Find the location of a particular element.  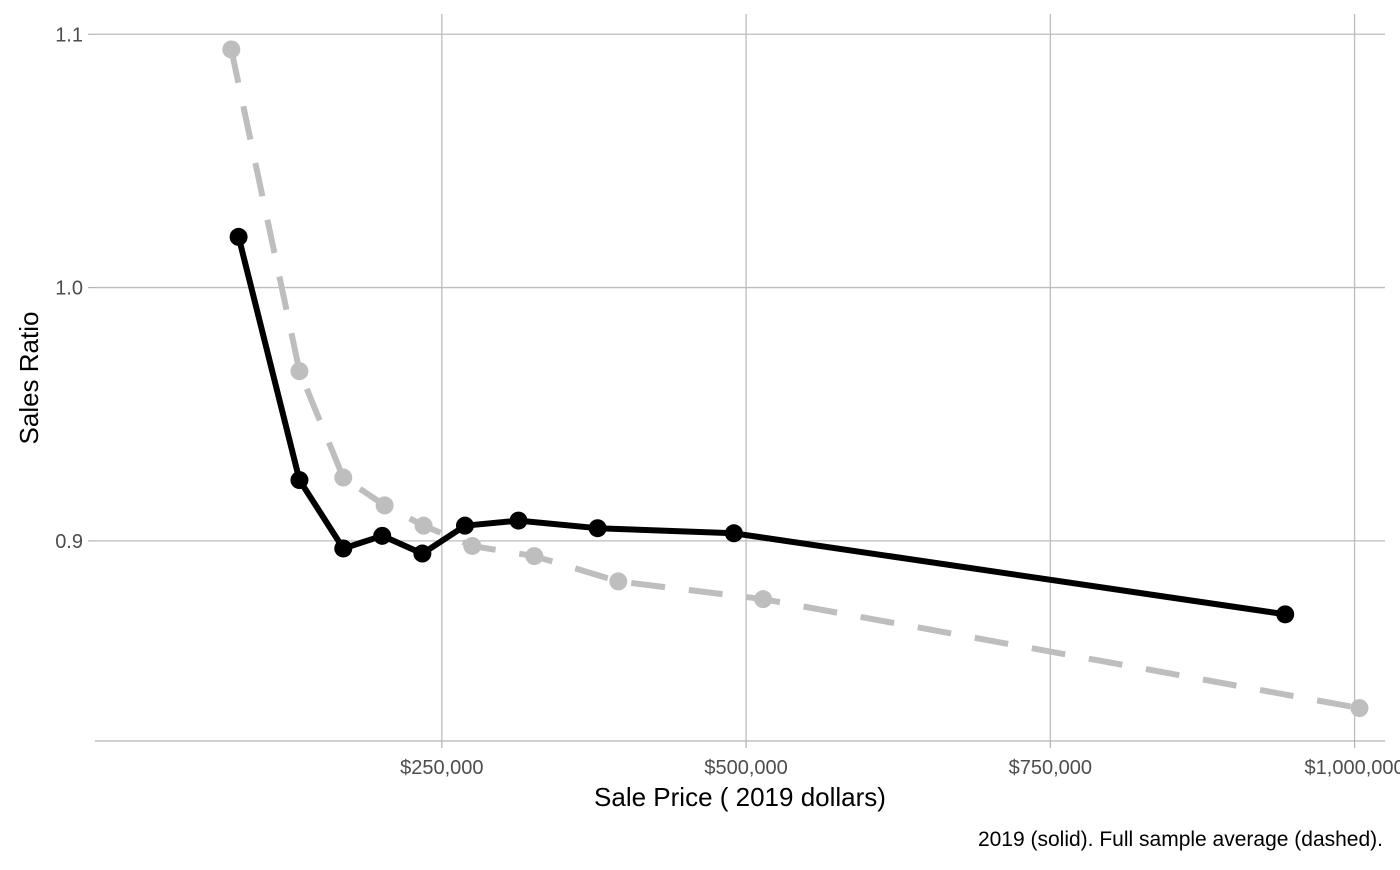

y-tick-label: 1.1 is located at coordinates (69, 35).